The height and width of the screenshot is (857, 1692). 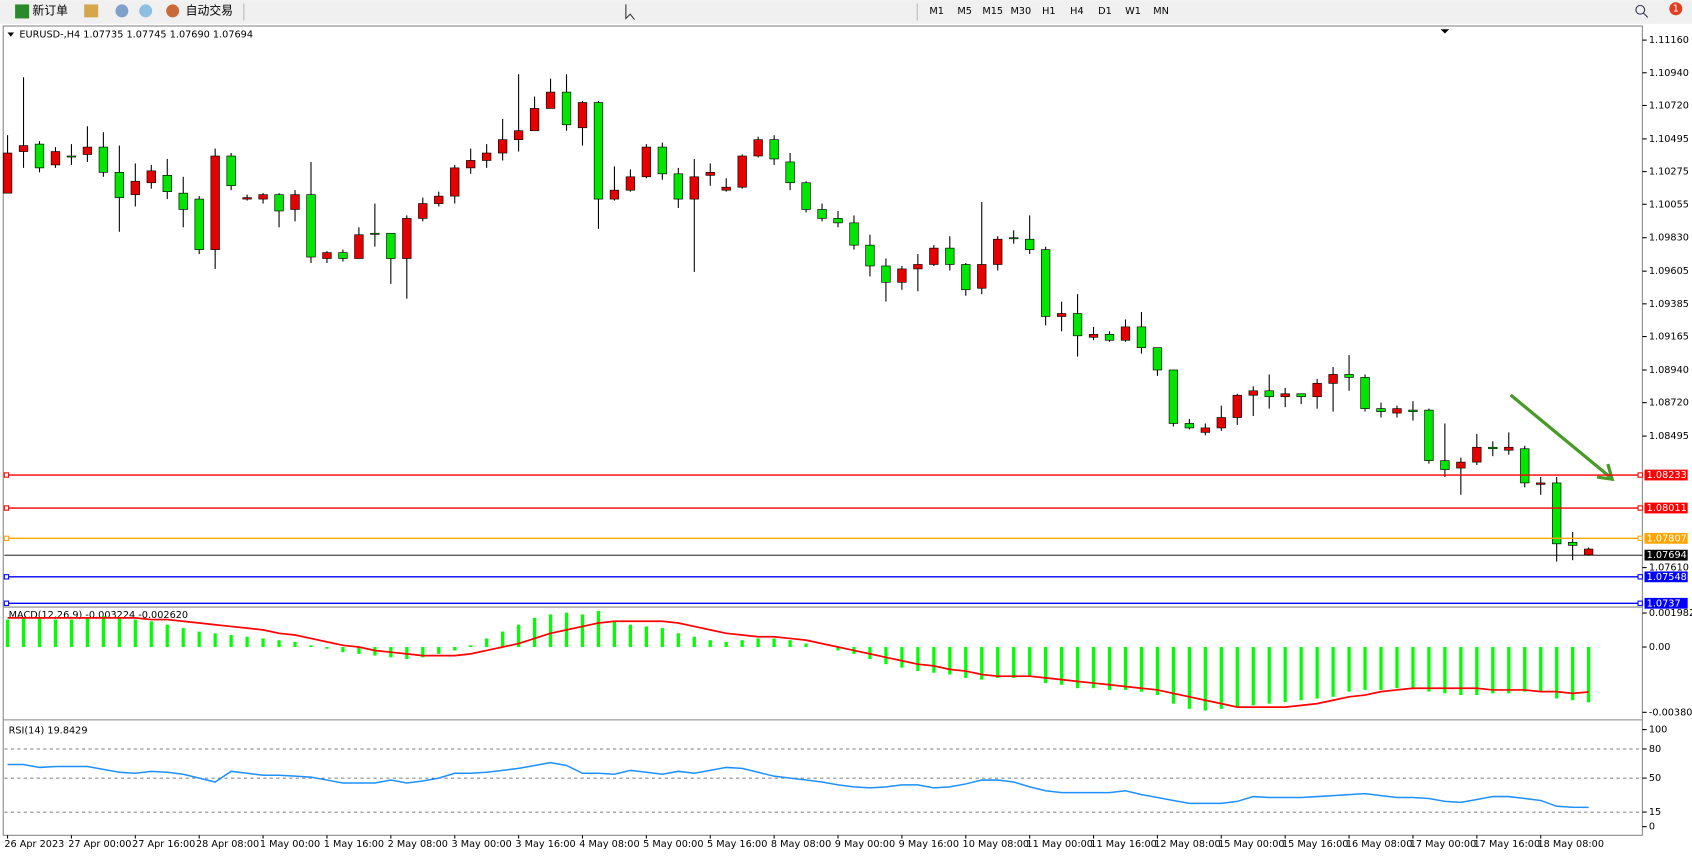 What do you see at coordinates (609, 844) in the screenshot?
I see `x-tick-label: 4 May 08:00` at bounding box center [609, 844].